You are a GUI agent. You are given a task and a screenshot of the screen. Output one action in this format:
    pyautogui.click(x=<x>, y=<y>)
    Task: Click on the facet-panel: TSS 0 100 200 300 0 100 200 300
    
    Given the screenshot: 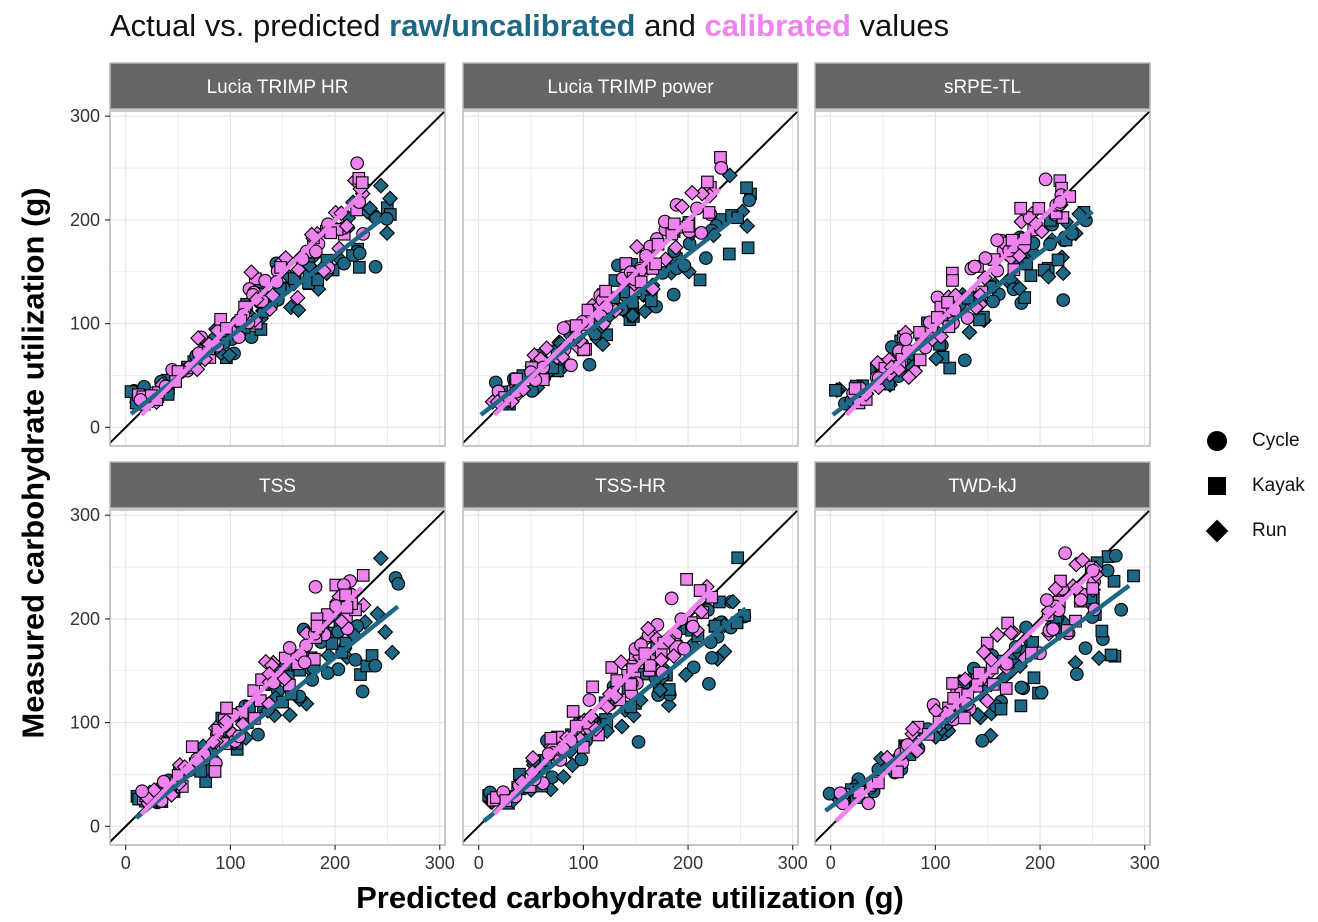 What is the action you would take?
    pyautogui.click(x=262, y=667)
    